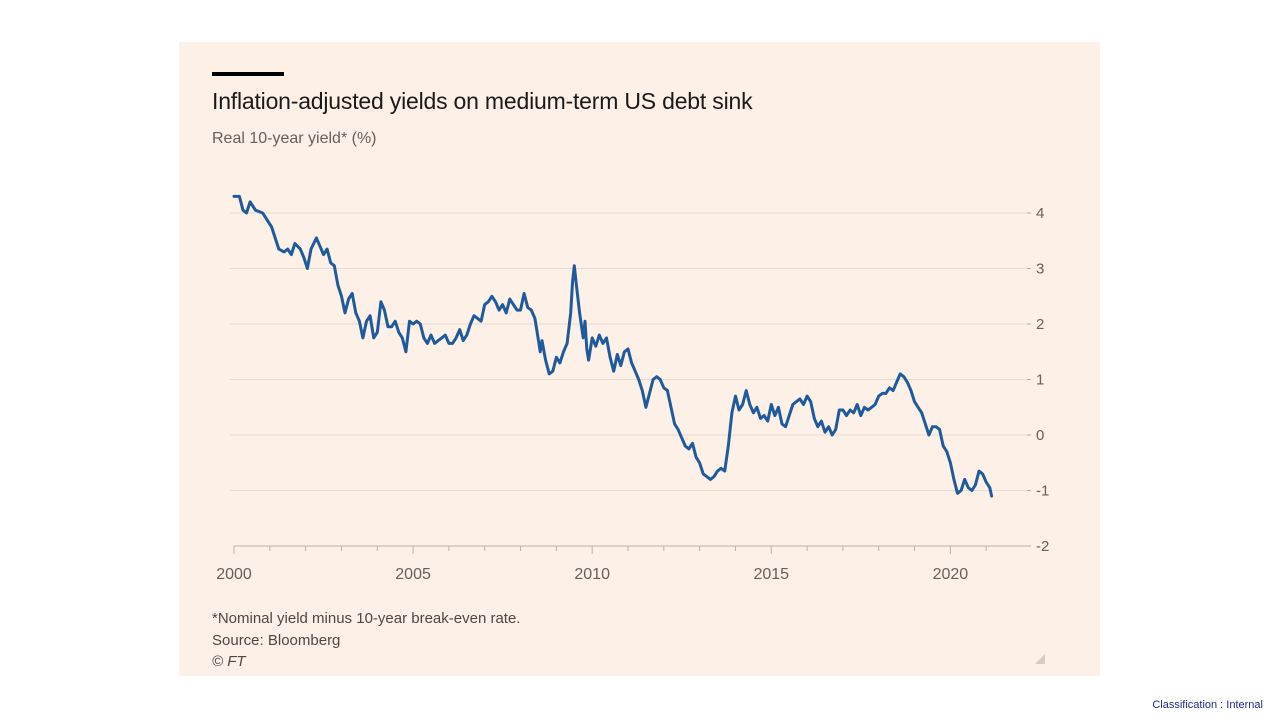  I want to click on y-axis-ticks: 4 3 2 1 0 -1 -2, so click(1038, 380).